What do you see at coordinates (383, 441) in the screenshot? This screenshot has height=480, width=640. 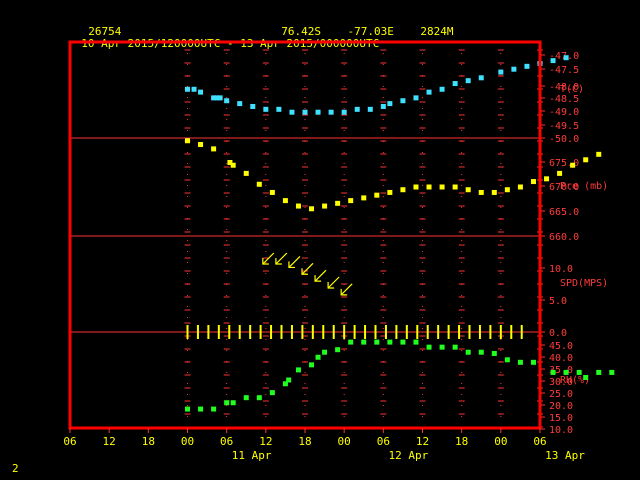 I see `x-tick-label: 06` at bounding box center [383, 441].